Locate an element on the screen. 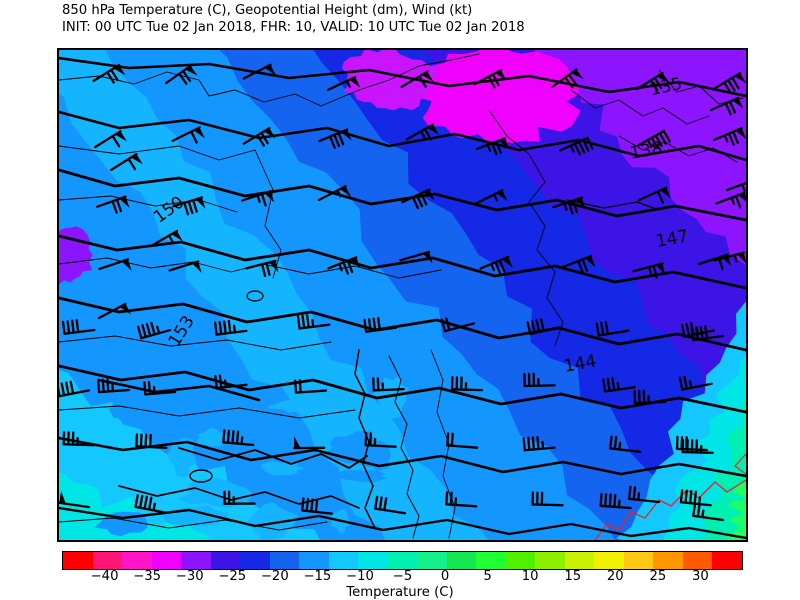 Image resolution: width=800 pixels, height=600 pixels. colorbar-tick-label: 15 is located at coordinates (573, 576).